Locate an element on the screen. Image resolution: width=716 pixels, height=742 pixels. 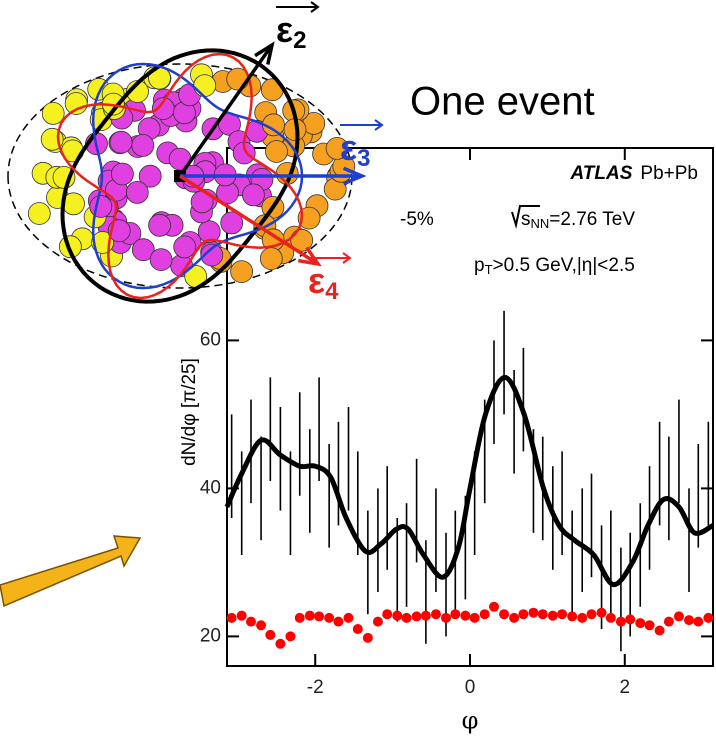
cut-sub: T is located at coordinates (489, 269).